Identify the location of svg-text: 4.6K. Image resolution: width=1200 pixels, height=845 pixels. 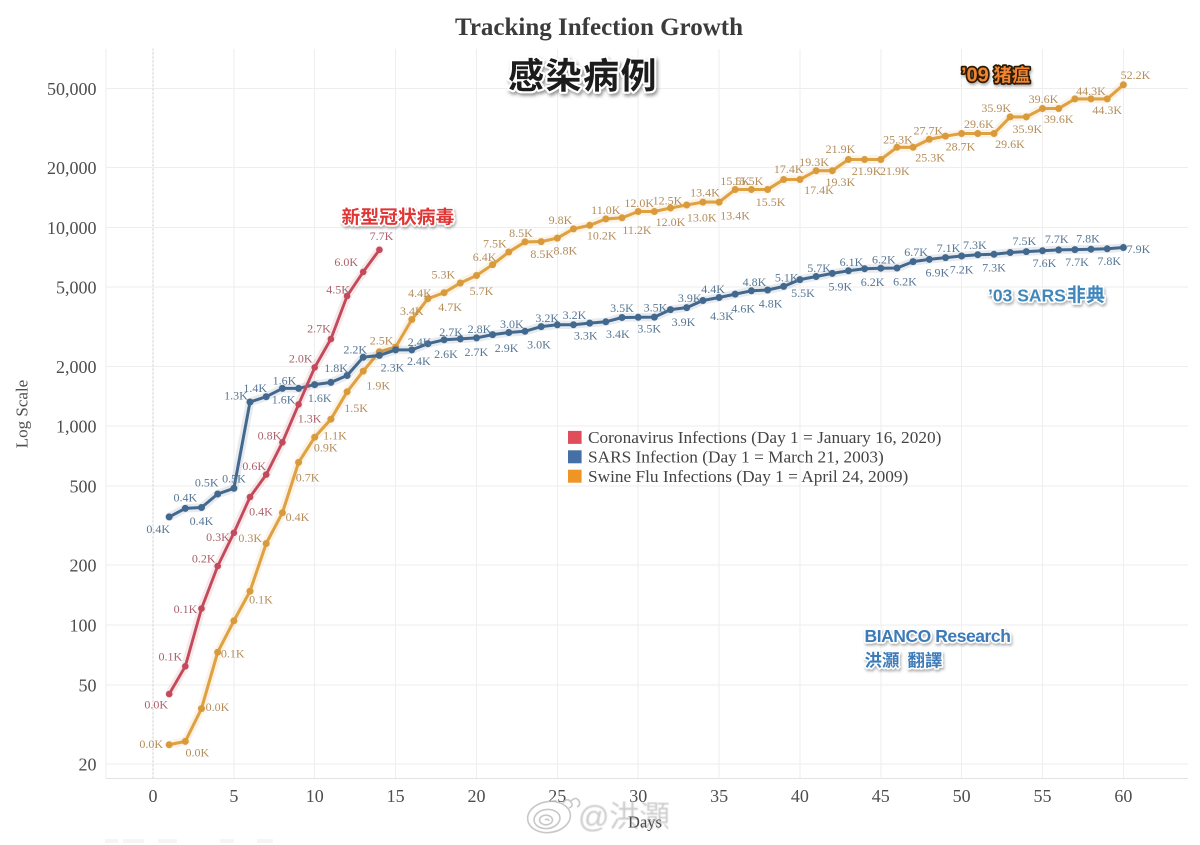
(743, 308).